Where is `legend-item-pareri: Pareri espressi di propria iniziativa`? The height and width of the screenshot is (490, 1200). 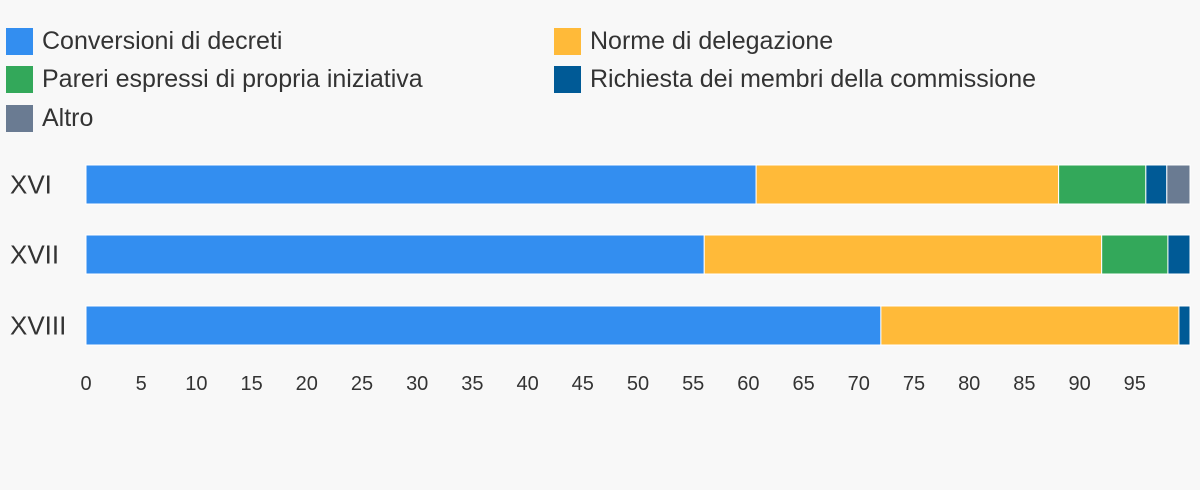
legend-item-pareri: Pareri espressi di propria iniziativa is located at coordinates (214, 79).